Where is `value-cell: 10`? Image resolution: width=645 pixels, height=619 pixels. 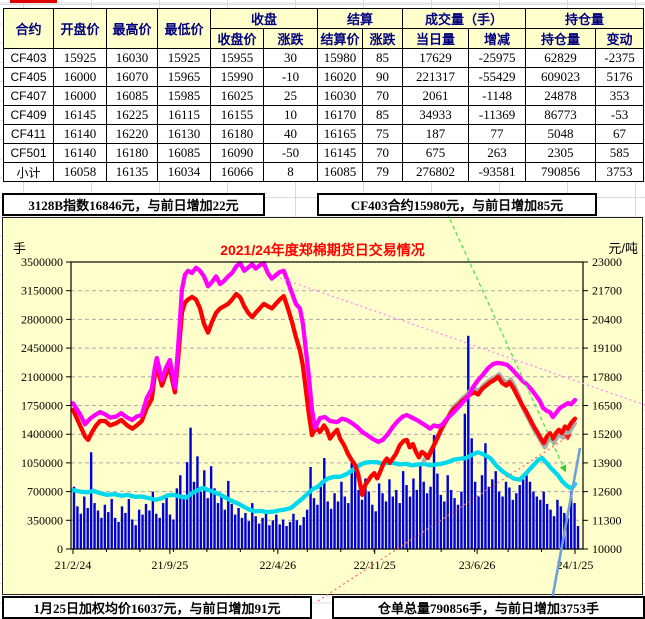
value-cell: 10 is located at coordinates (290, 115).